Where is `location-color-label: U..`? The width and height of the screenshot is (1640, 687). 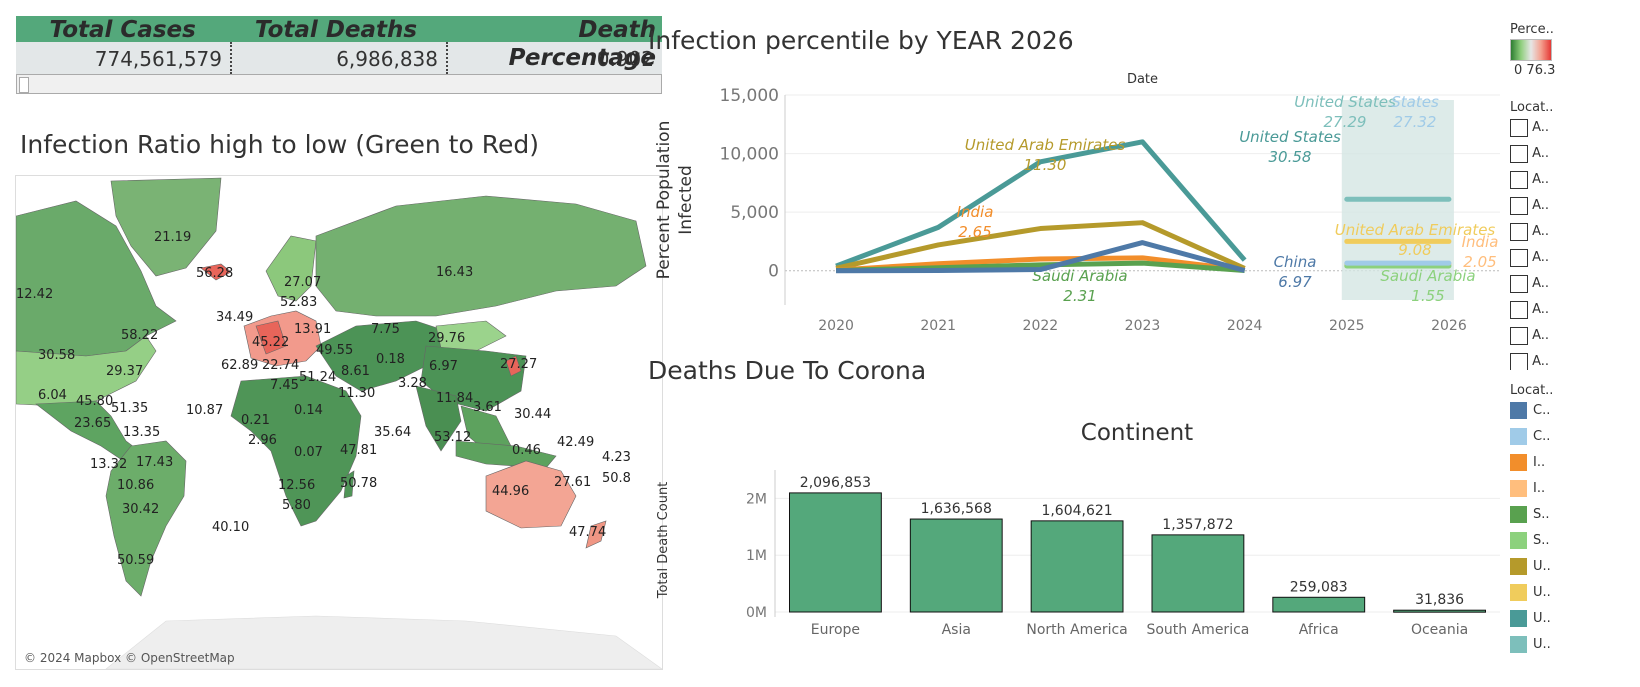
location-color-label: U.. is located at coordinates (1542, 566).